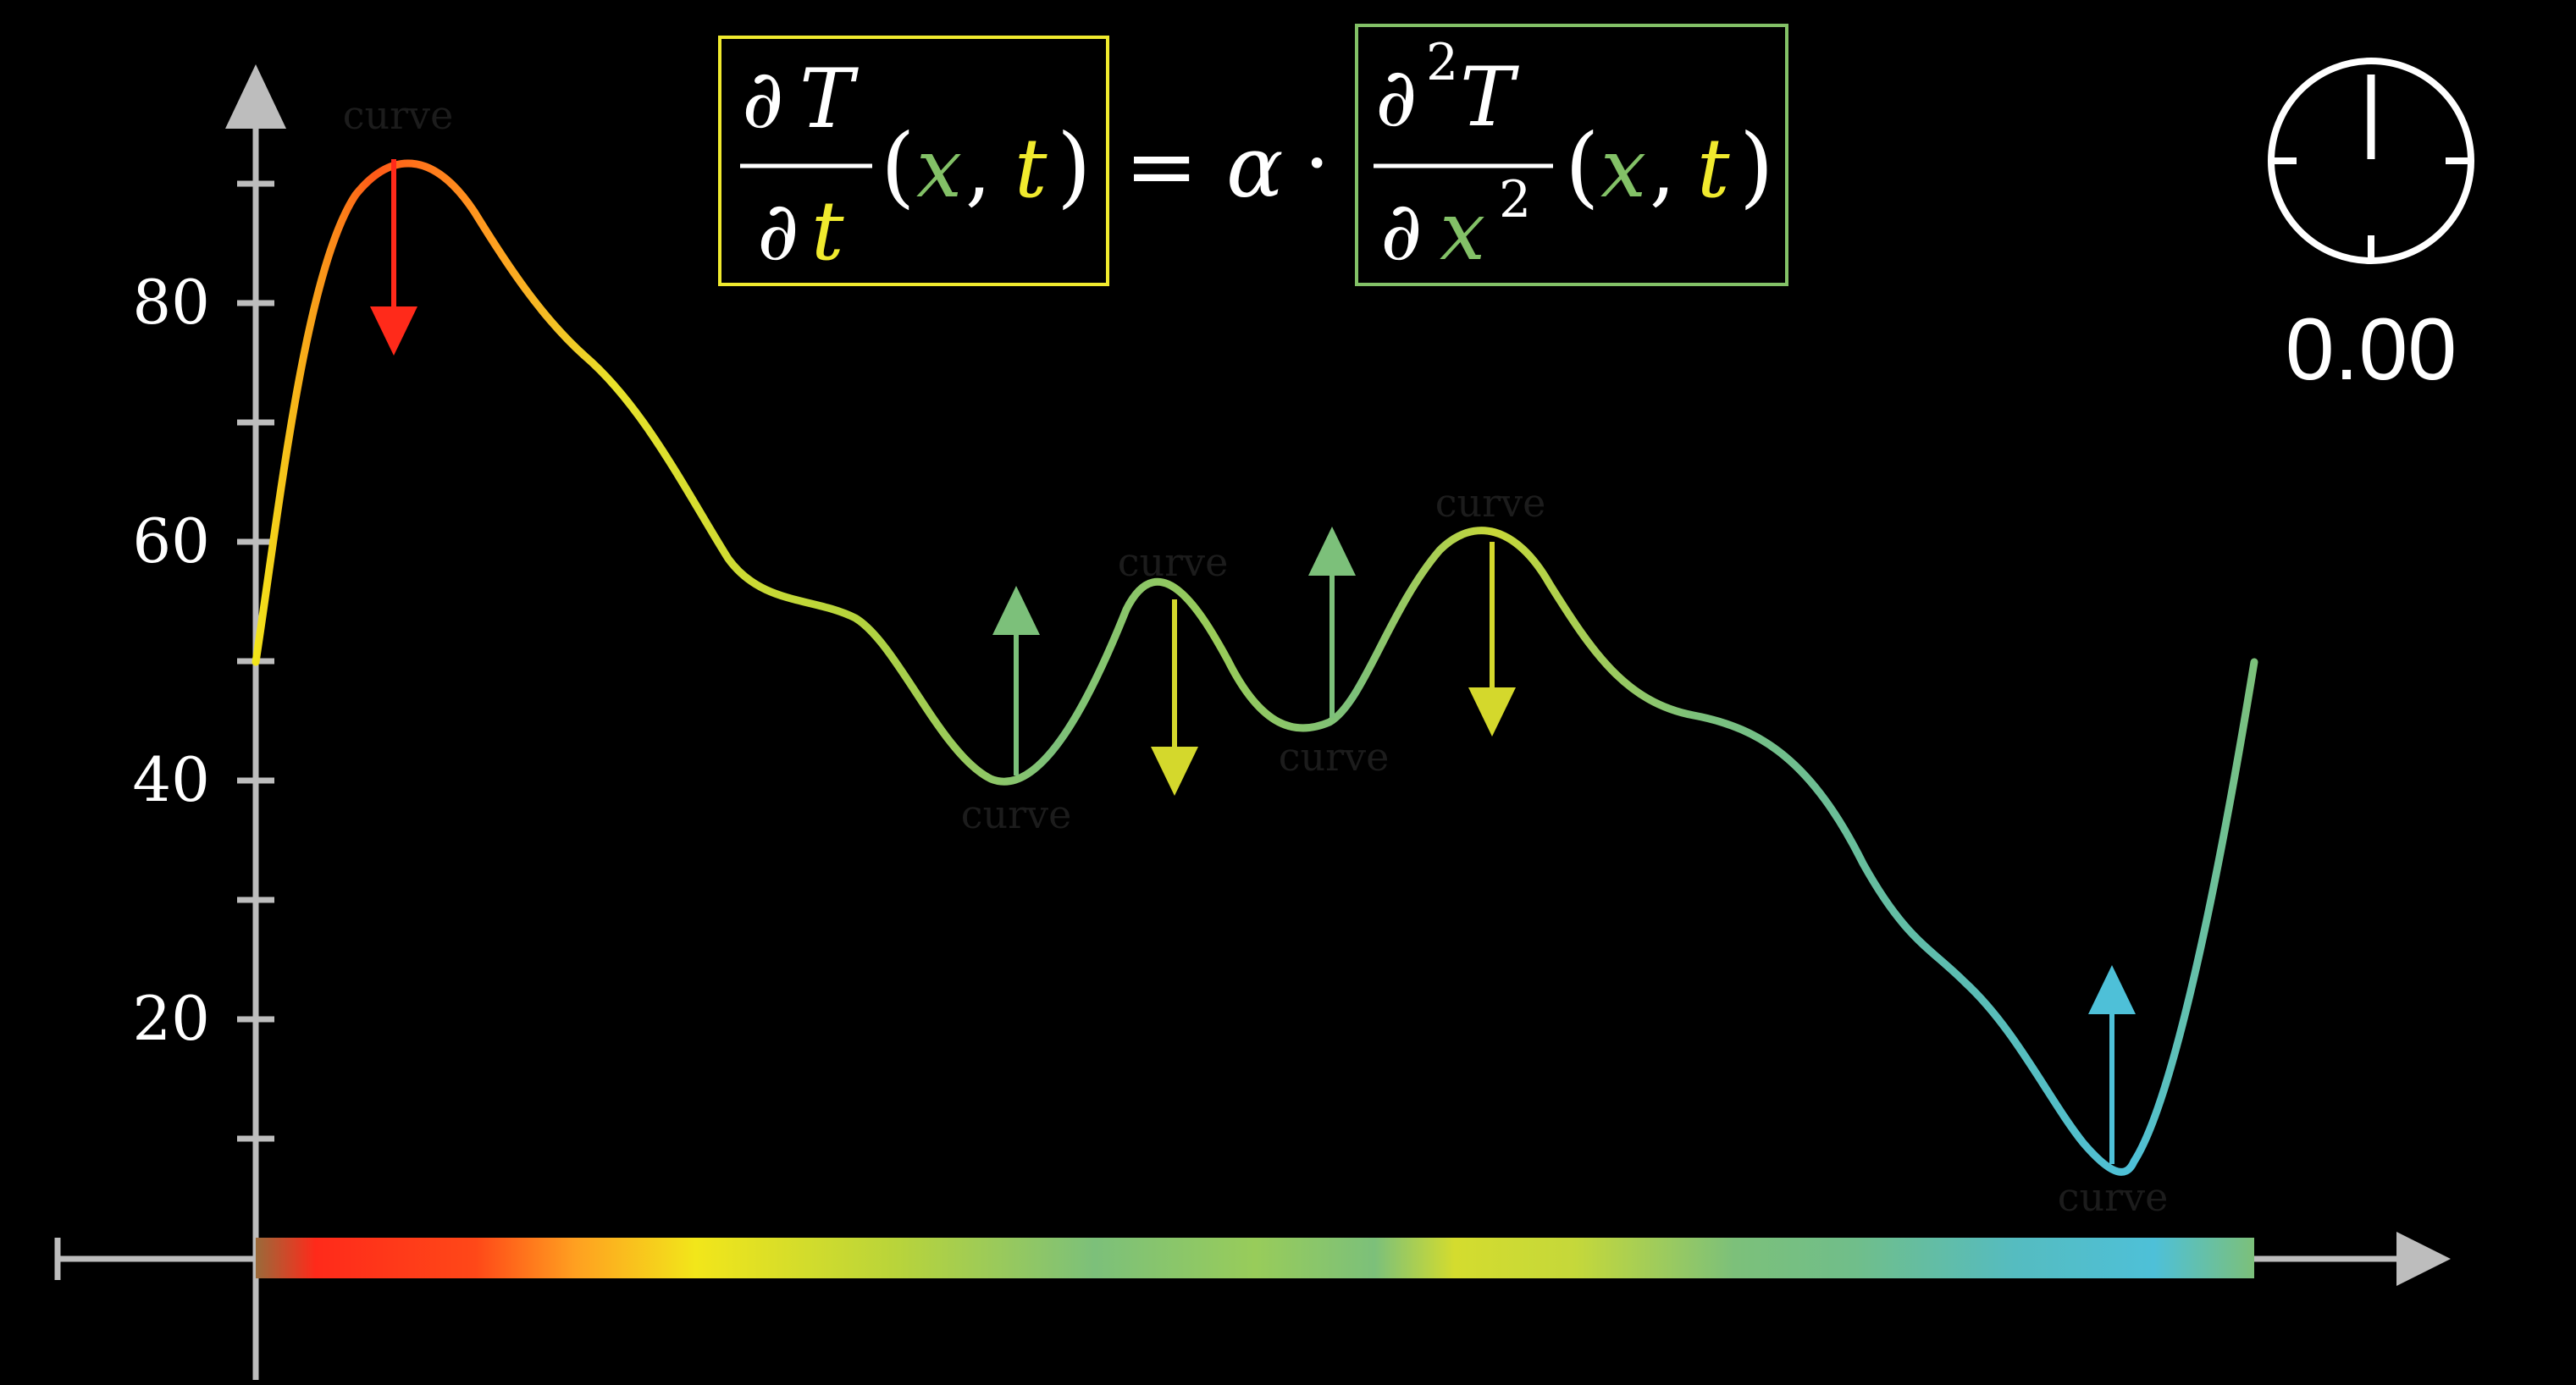 This screenshot has height=1385, width=2576. What do you see at coordinates (1255, 1258) in the screenshot?
I see `heated-rod` at bounding box center [1255, 1258].